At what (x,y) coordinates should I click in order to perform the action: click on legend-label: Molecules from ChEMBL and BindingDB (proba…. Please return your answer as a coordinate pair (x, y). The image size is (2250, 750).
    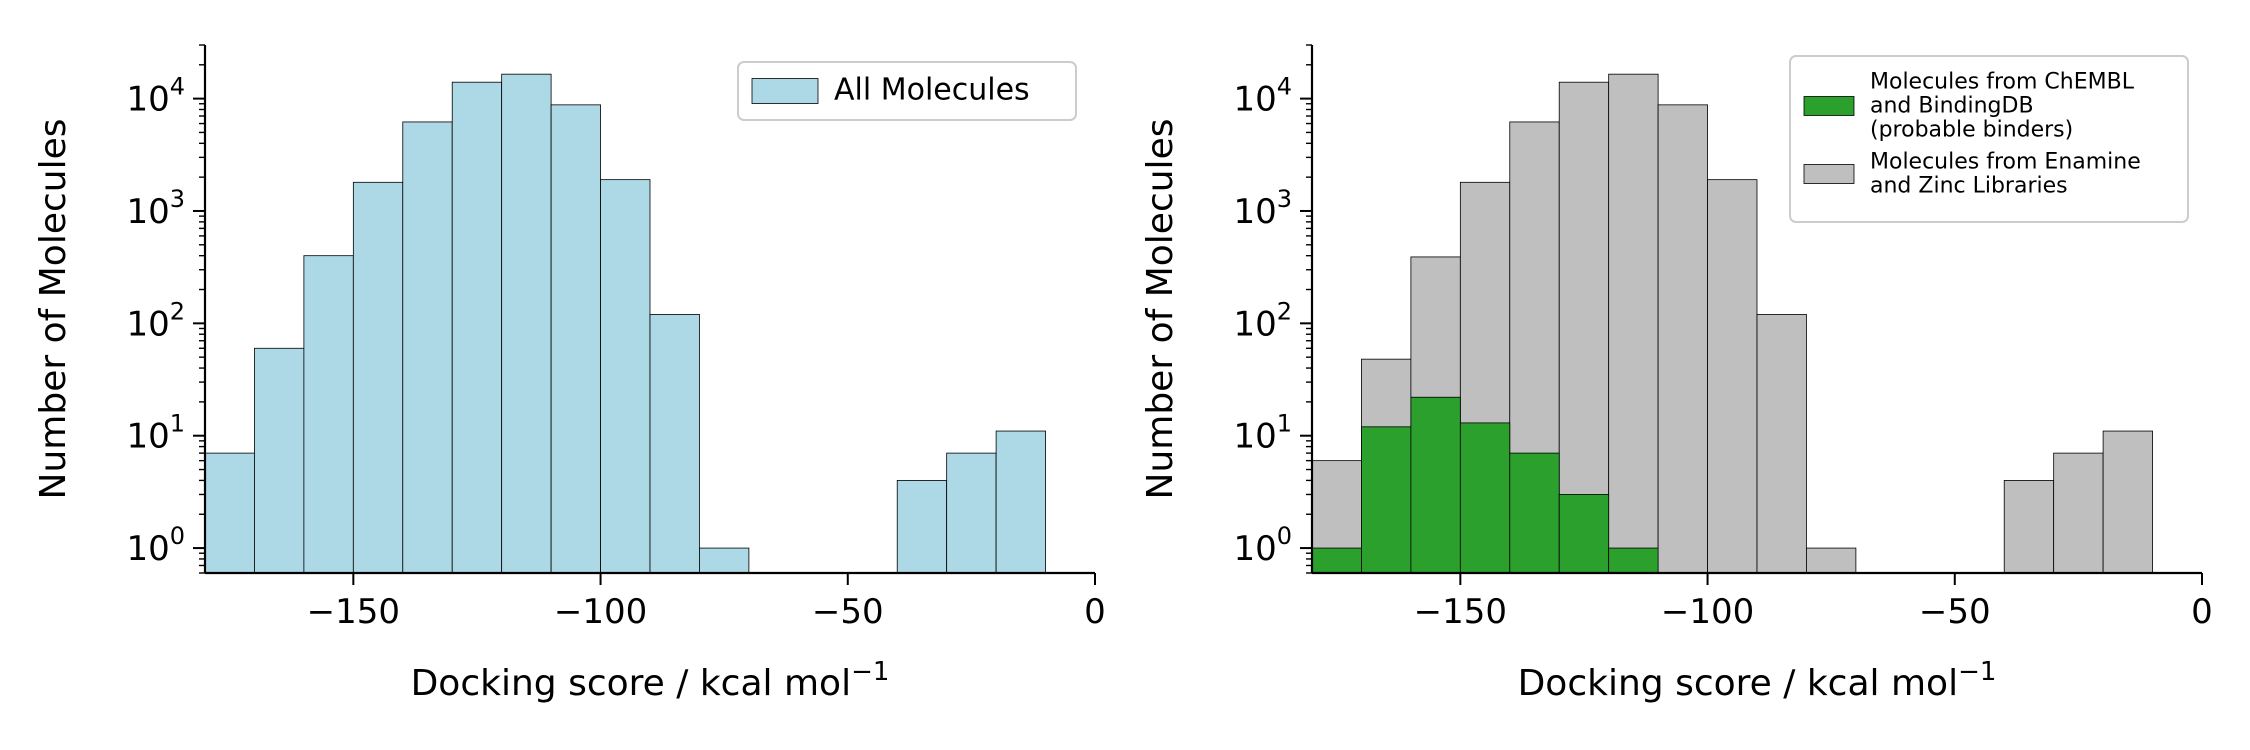
    Looking at the image, I should click on (2002, 106).